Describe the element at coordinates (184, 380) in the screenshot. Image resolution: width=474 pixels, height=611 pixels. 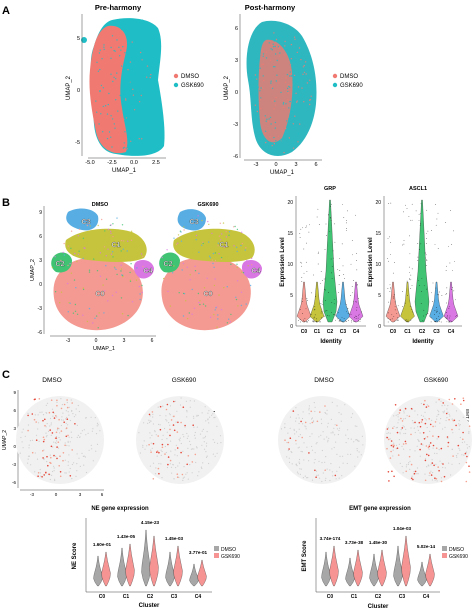
I see `feature-title: GSK690` at that location.